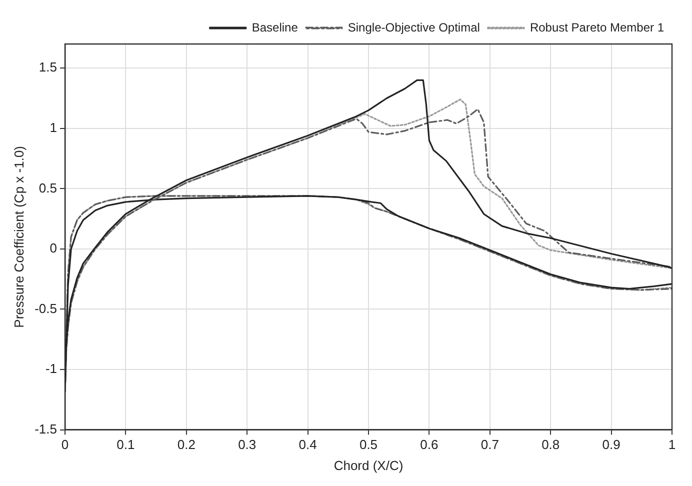  I want to click on x-tick-label: 0.6, so click(429, 444).